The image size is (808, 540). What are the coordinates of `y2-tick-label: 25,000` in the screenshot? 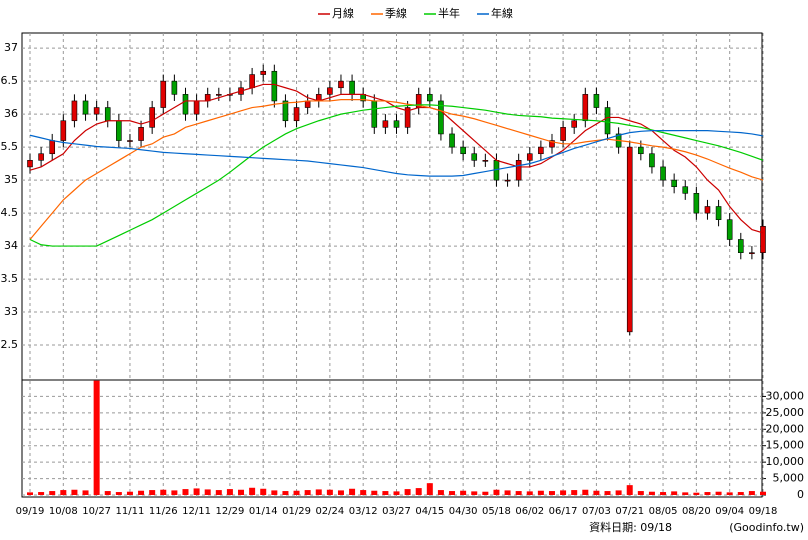 It's located at (785, 412).